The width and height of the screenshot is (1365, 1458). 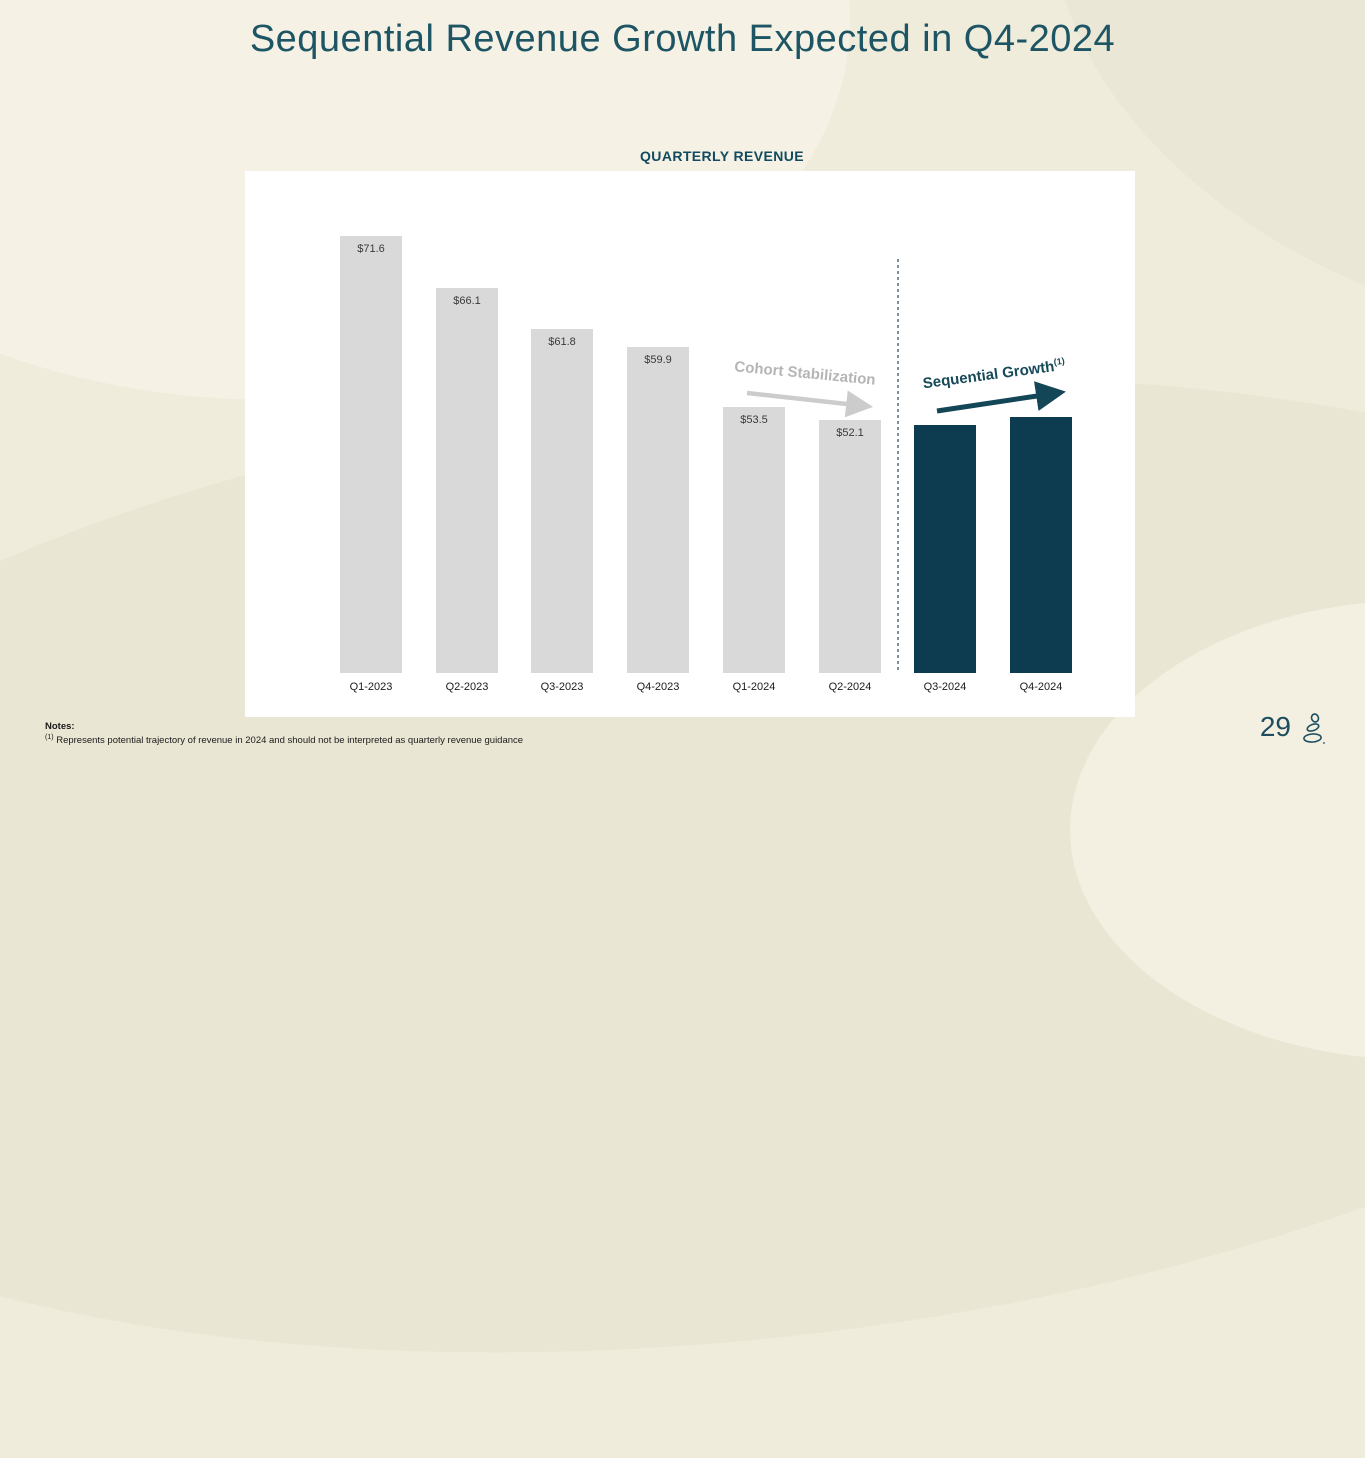 I want to click on forecast-divider-line, so click(x=898, y=466).